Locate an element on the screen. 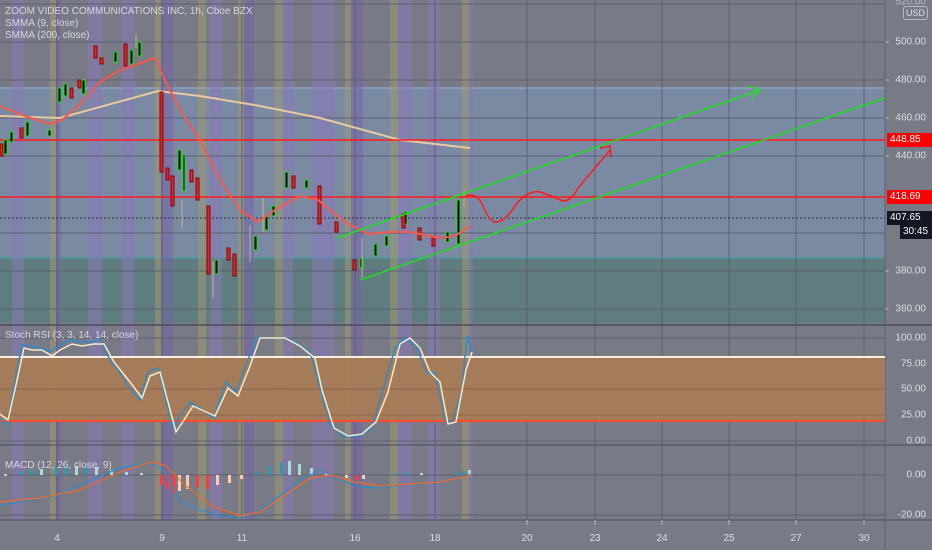 The height and width of the screenshot is (550, 932). time-label: 24 is located at coordinates (662, 538).